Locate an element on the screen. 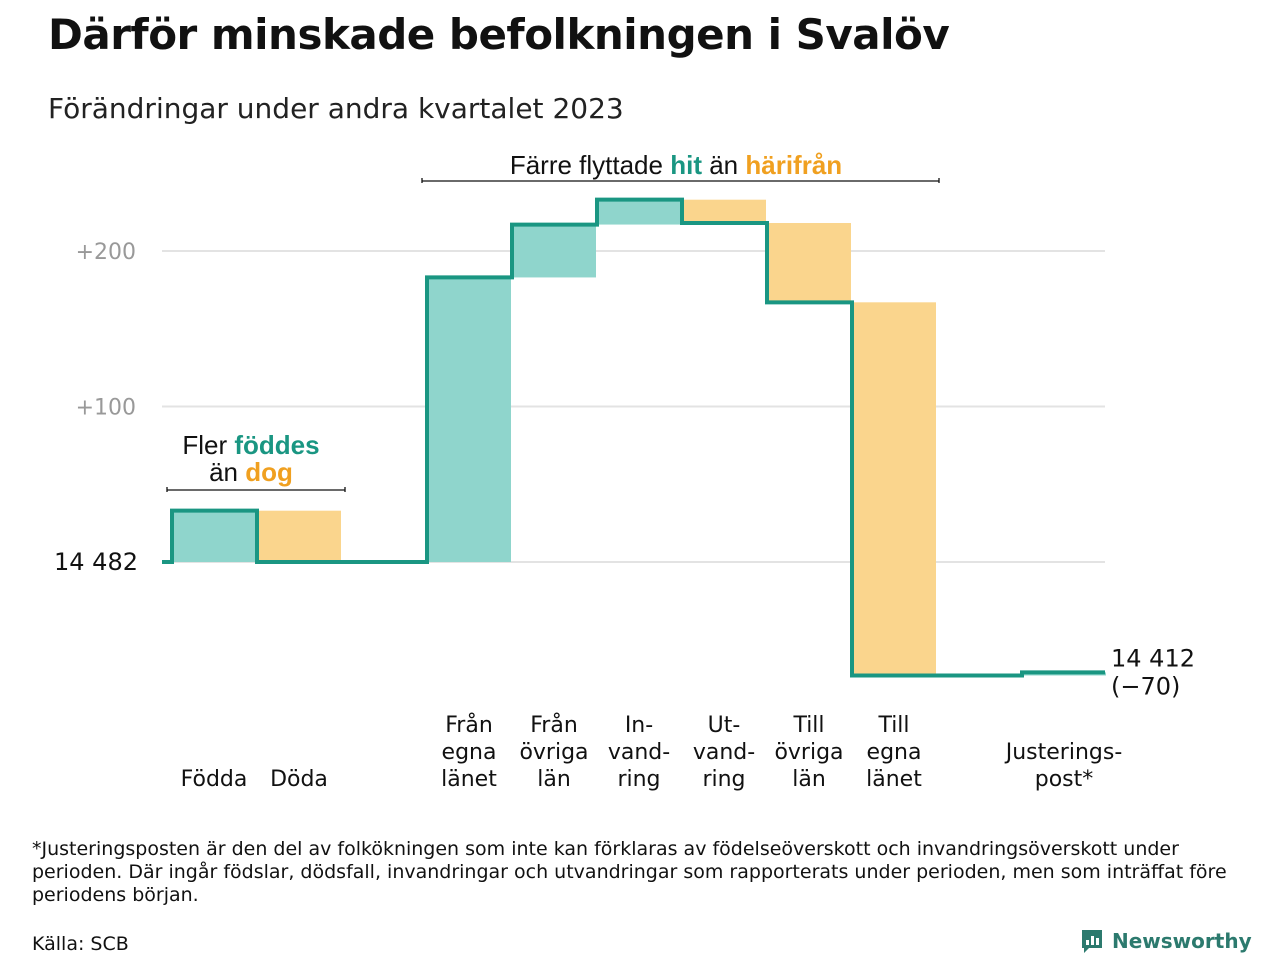 This screenshot has height=960, width=1280. annotation-part: hit is located at coordinates (686, 165).